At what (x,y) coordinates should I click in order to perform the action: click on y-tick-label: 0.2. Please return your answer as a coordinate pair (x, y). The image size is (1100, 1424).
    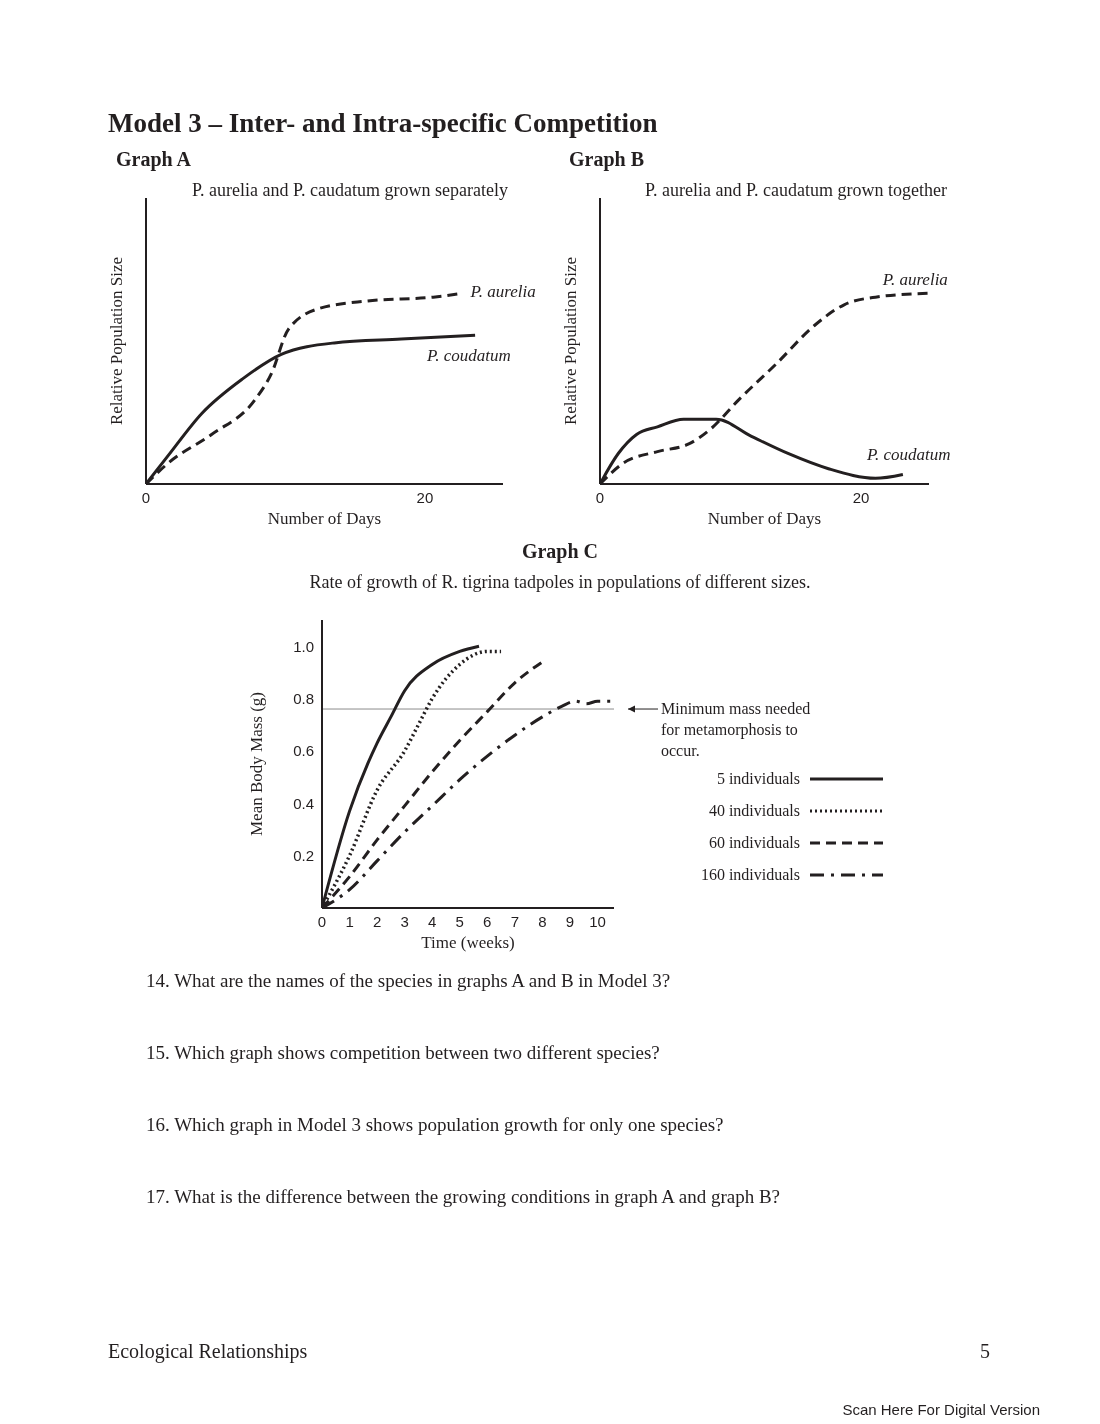
    Looking at the image, I should click on (303, 855).